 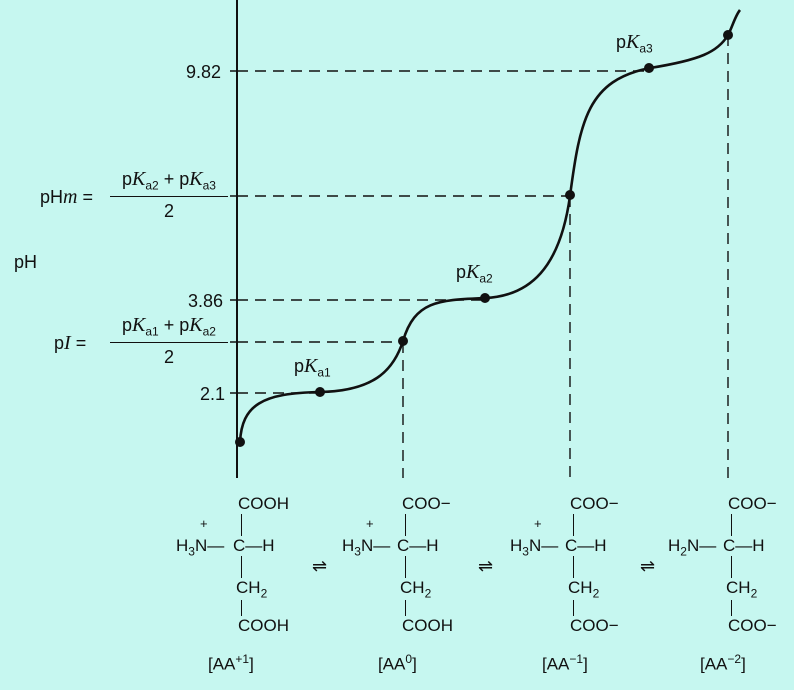 I want to click on point-pka3, so click(x=649, y=68).